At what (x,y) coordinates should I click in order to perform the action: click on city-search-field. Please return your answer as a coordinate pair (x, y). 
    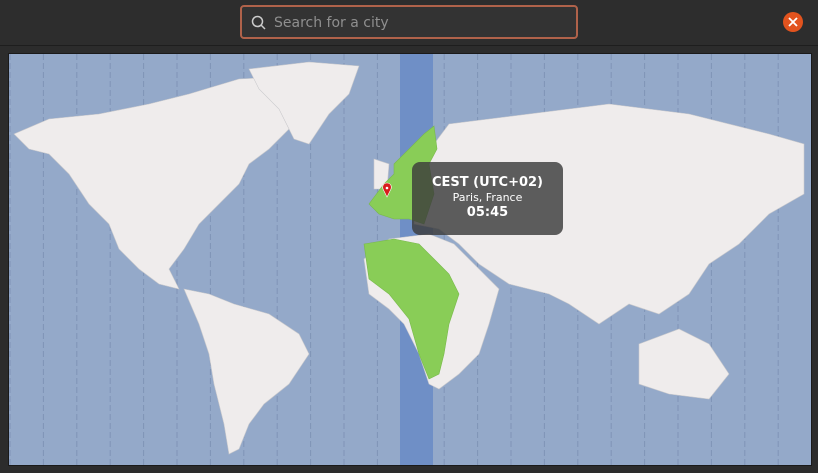
    Looking at the image, I should click on (409, 22).